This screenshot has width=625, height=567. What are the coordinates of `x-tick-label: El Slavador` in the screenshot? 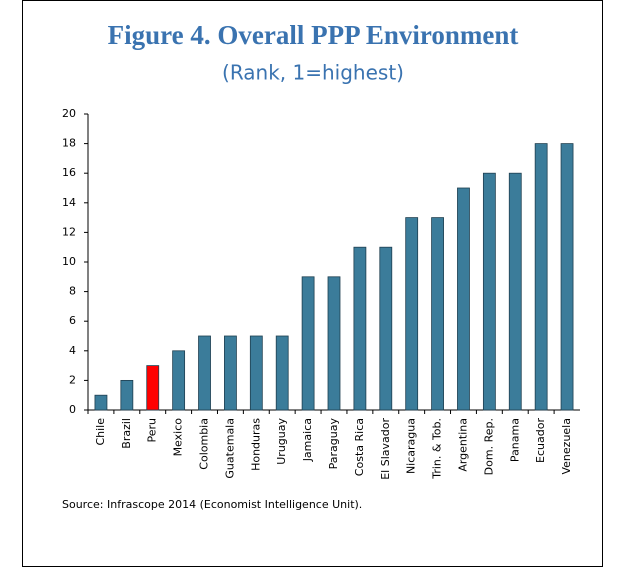 It's located at (385, 449).